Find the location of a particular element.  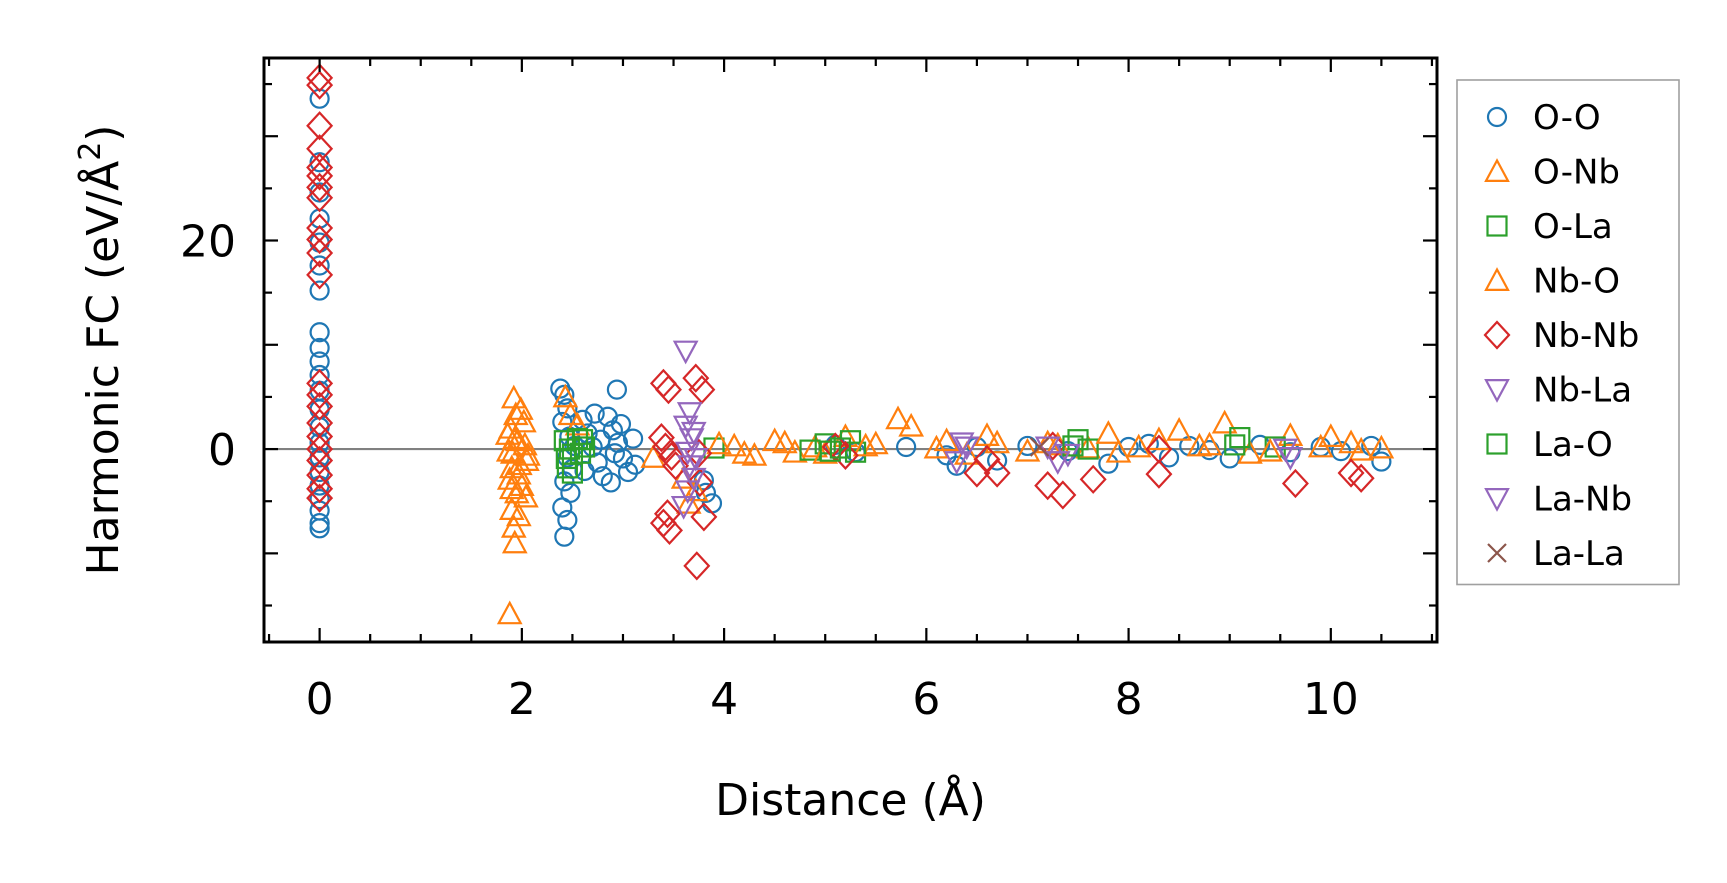

x-tick-label: 10 is located at coordinates (1331, 699).